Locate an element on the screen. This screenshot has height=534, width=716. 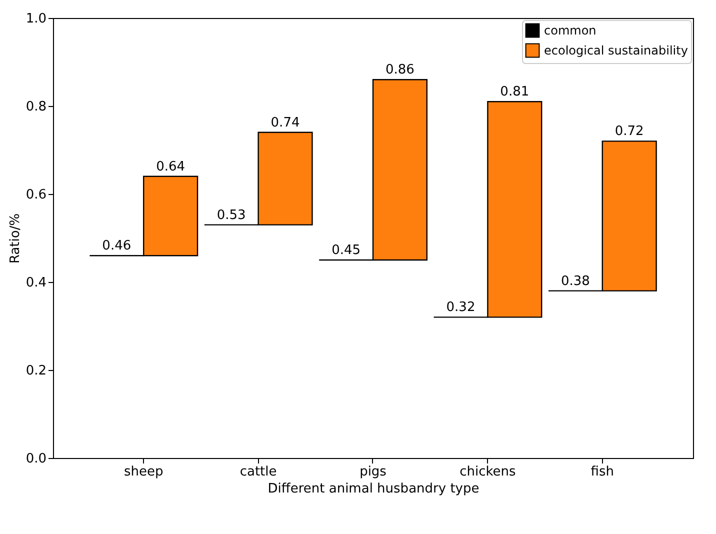
legend-label: common is located at coordinates (570, 31).